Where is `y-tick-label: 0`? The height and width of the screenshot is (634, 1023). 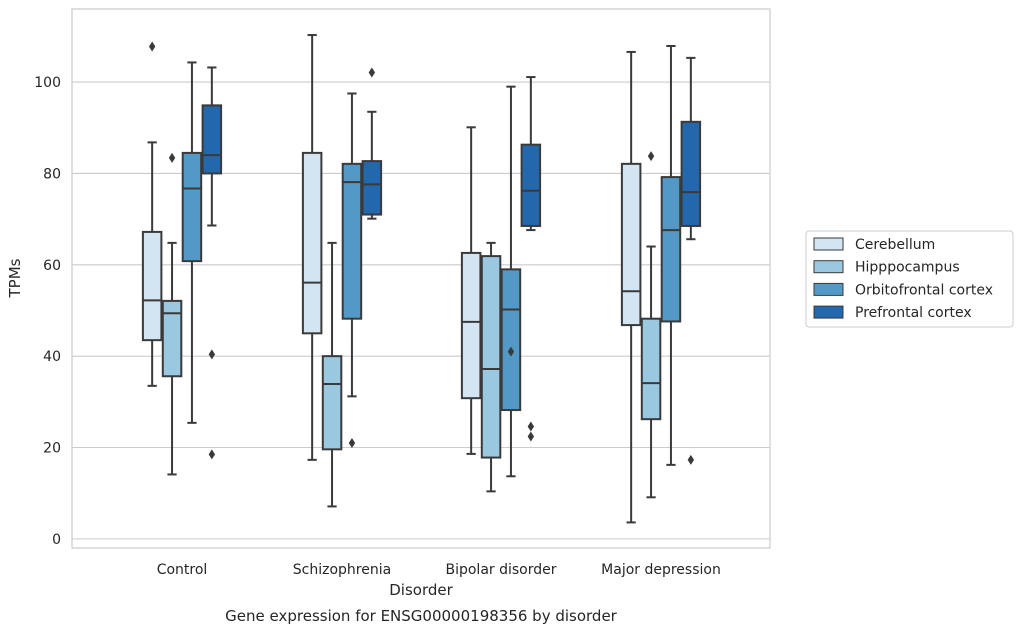 y-tick-label: 0 is located at coordinates (56, 540).